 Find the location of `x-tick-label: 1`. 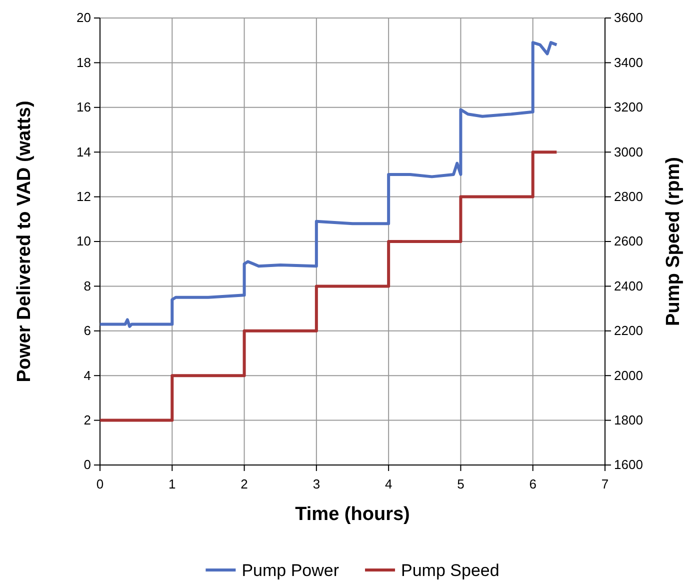

x-tick-label: 1 is located at coordinates (172, 484).